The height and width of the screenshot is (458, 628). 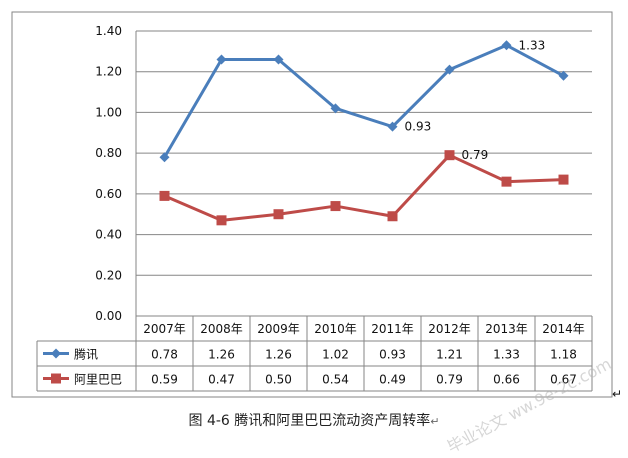 I want to click on table-cell: 0.49, so click(x=392, y=380).